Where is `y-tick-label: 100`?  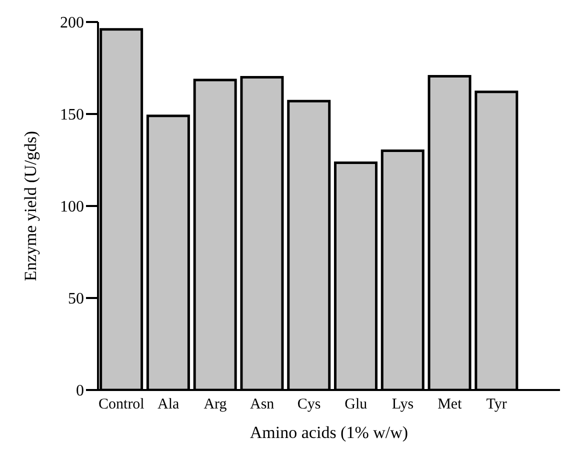 y-tick-label: 100 is located at coordinates (72, 207).